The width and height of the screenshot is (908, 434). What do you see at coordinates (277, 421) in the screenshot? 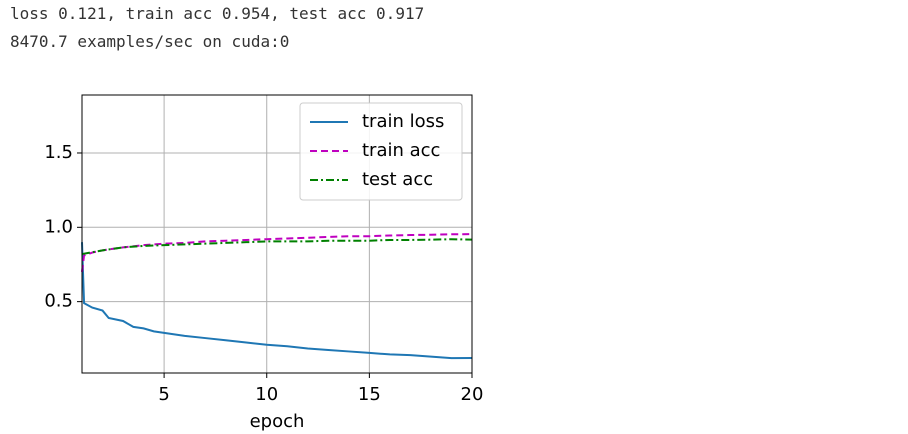
I see `x-axis-label: epoch` at bounding box center [277, 421].